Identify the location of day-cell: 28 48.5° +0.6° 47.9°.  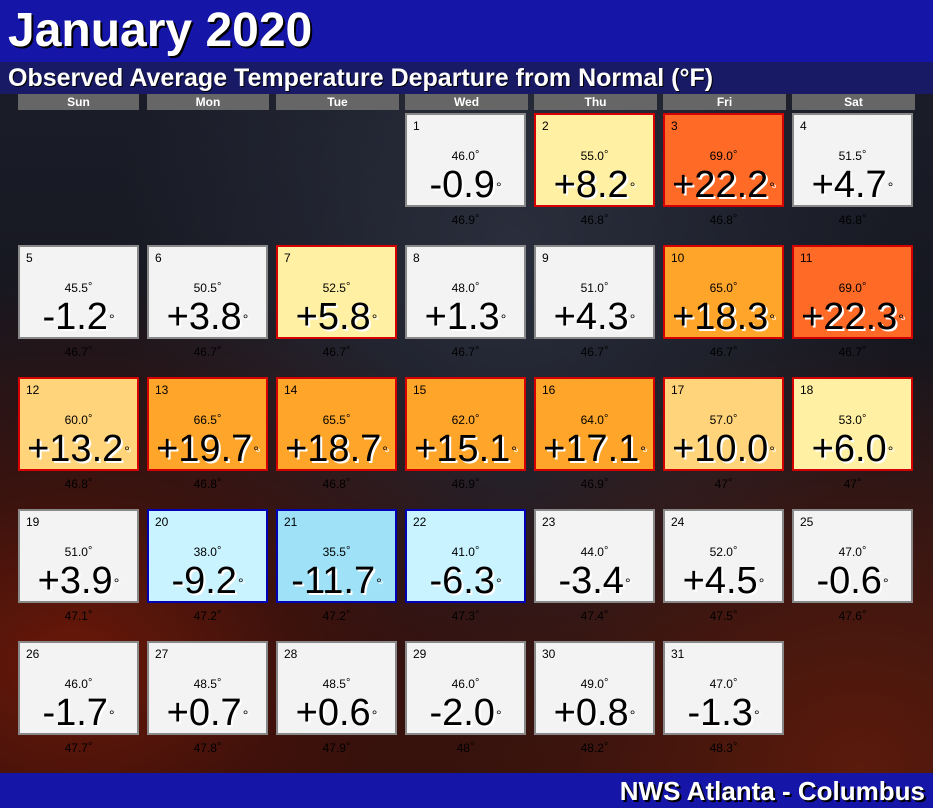
(336, 698).